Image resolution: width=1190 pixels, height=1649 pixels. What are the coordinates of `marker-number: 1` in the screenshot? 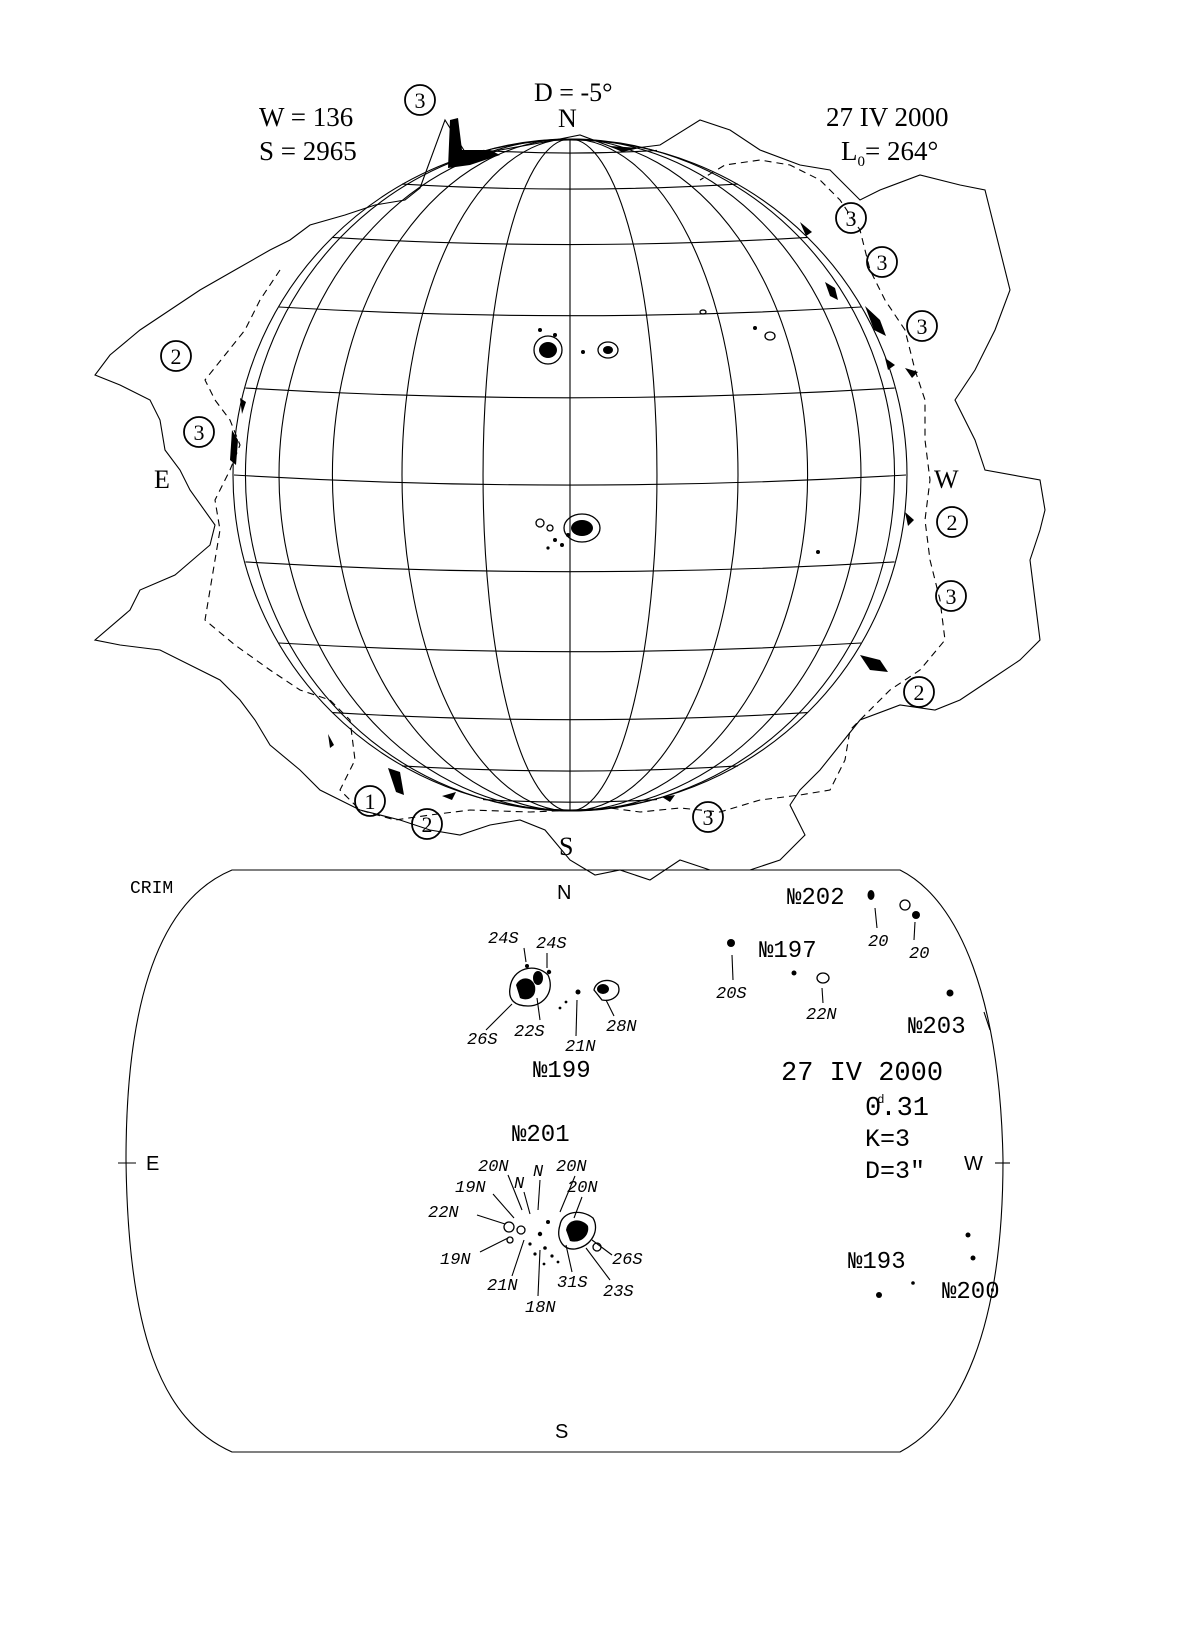 It's located at (370, 801).